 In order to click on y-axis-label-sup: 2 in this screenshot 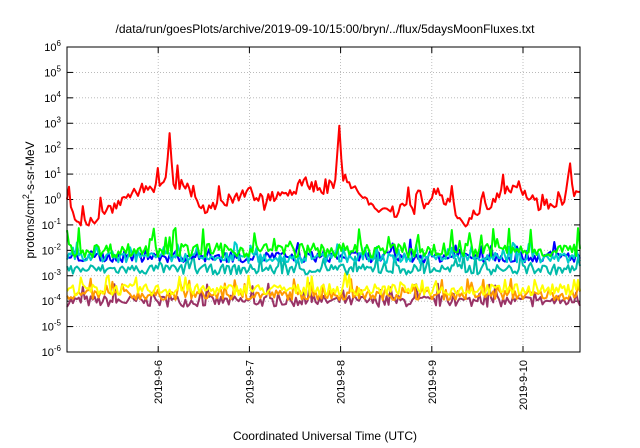, I will do `click(26, 196)`.